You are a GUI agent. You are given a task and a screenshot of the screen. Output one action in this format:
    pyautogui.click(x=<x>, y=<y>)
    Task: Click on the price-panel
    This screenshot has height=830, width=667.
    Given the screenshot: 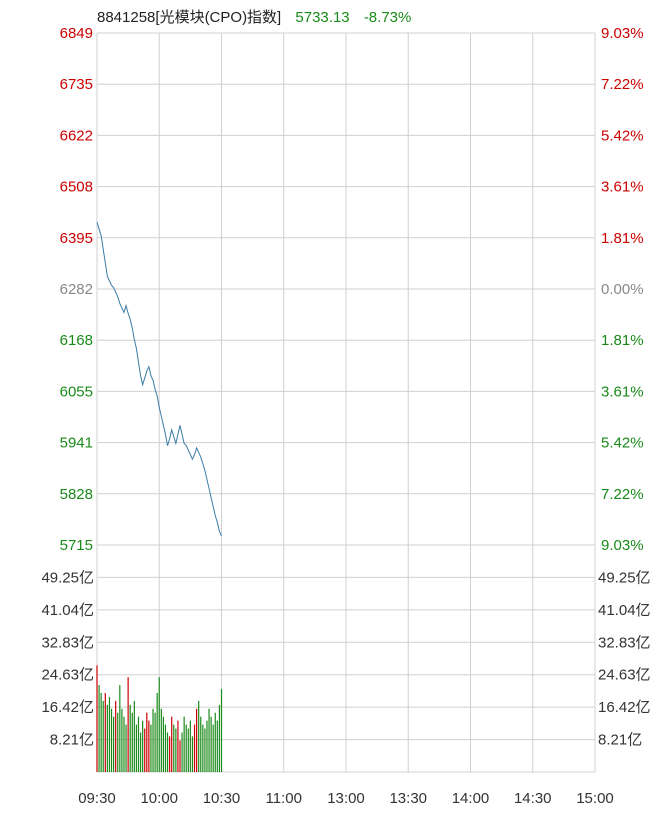 What is the action you would take?
    pyautogui.click(x=159, y=379)
    